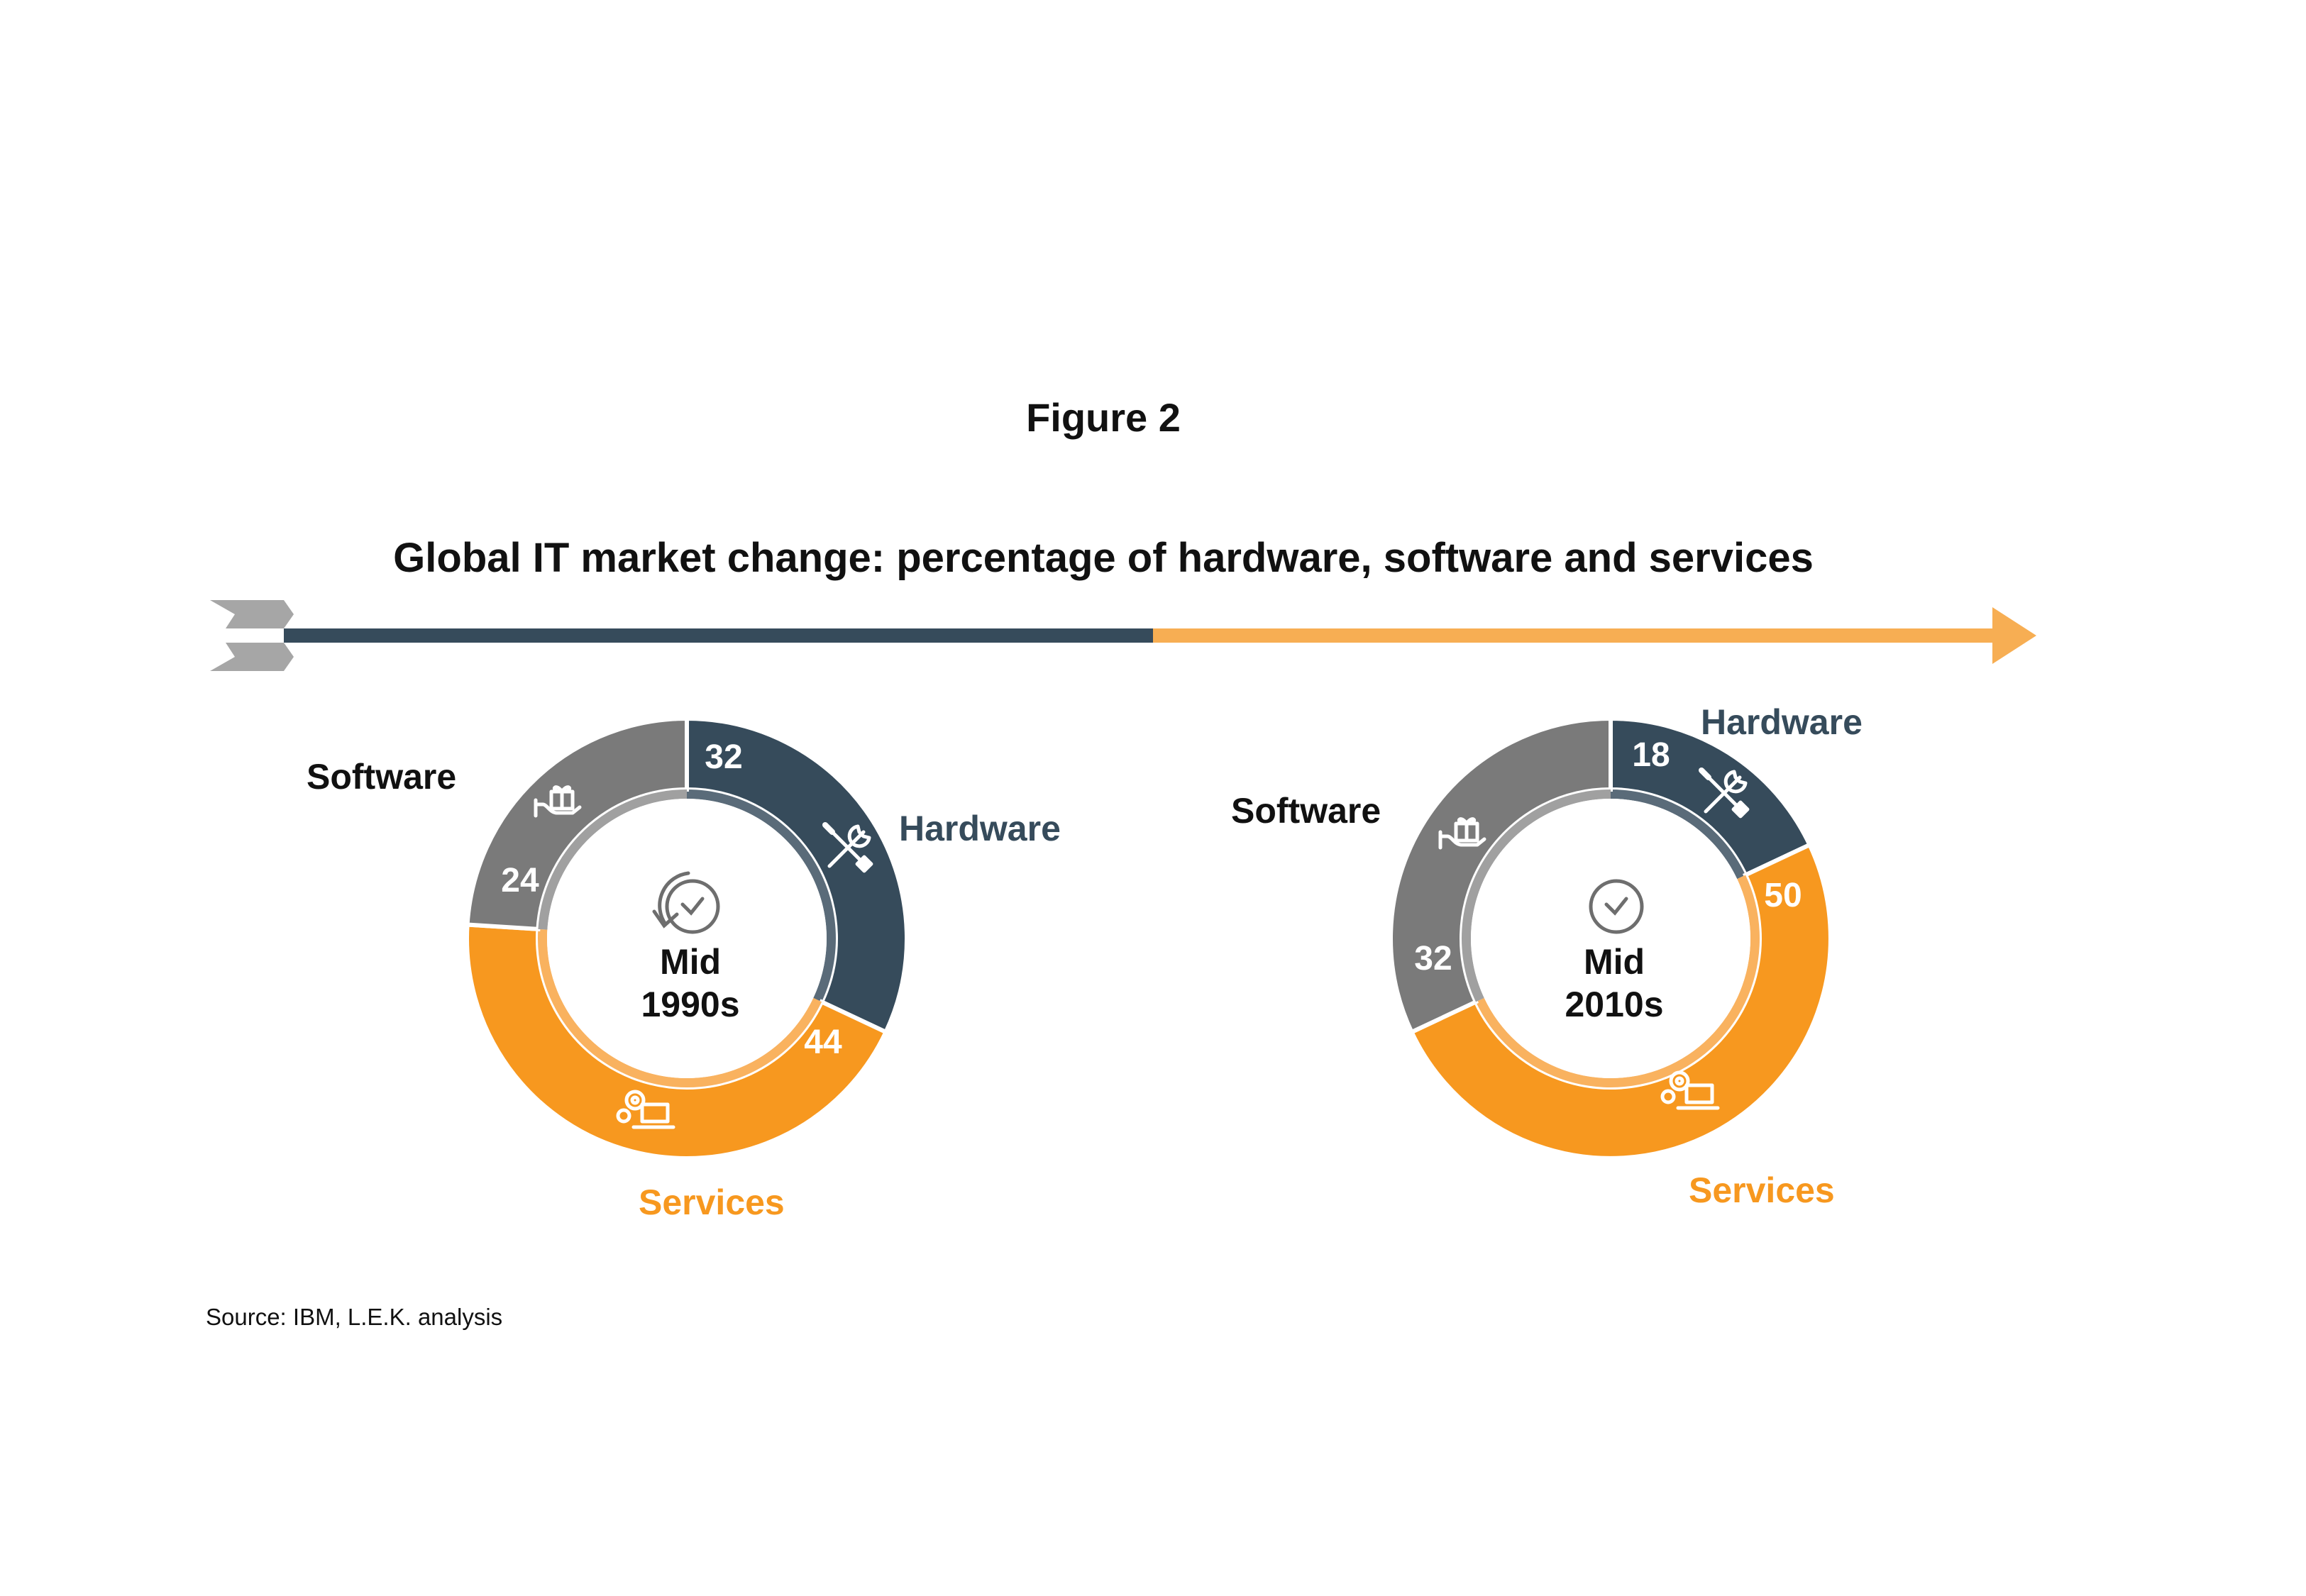  What do you see at coordinates (354, 1317) in the screenshot?
I see `source-note: Source: IBM, L.E.K. analysis` at bounding box center [354, 1317].